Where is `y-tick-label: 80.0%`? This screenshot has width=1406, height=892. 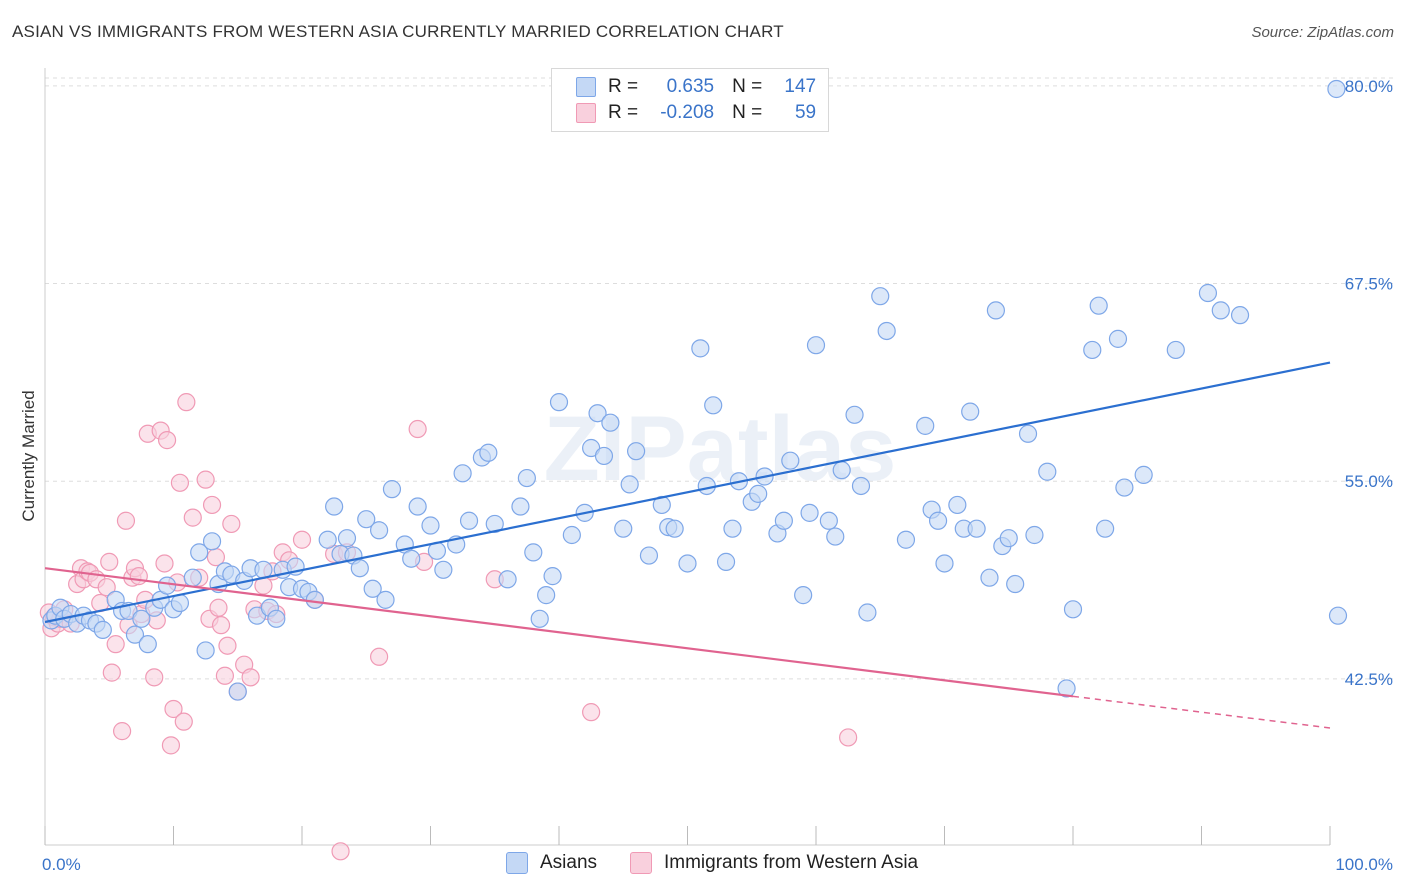
y-tick-label: 80.0% is located at coordinates (1369, 86).